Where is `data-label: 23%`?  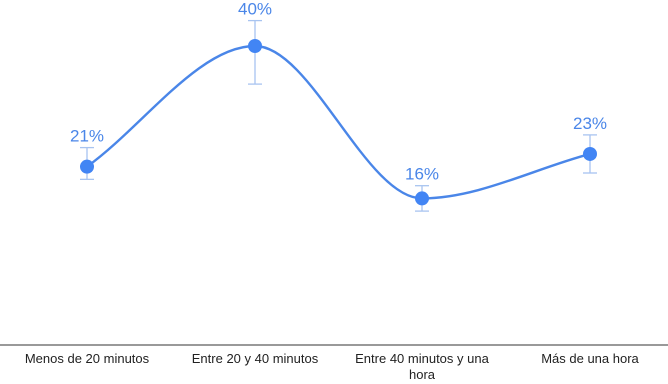 data-label: 23% is located at coordinates (590, 123).